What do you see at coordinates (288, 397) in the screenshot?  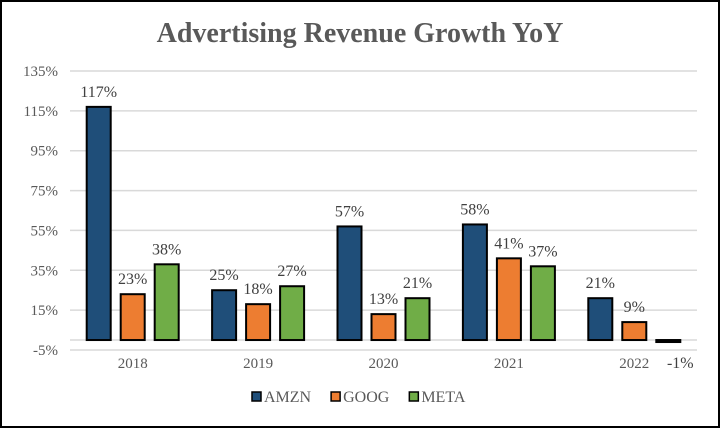 I see `legend-label: AMZN` at bounding box center [288, 397].